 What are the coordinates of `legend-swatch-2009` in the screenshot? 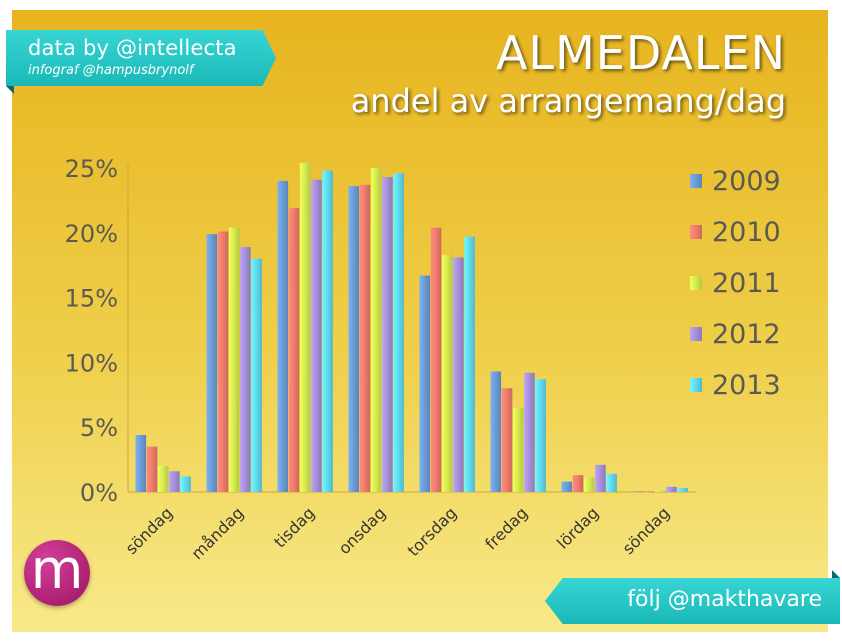 It's located at (696, 181).